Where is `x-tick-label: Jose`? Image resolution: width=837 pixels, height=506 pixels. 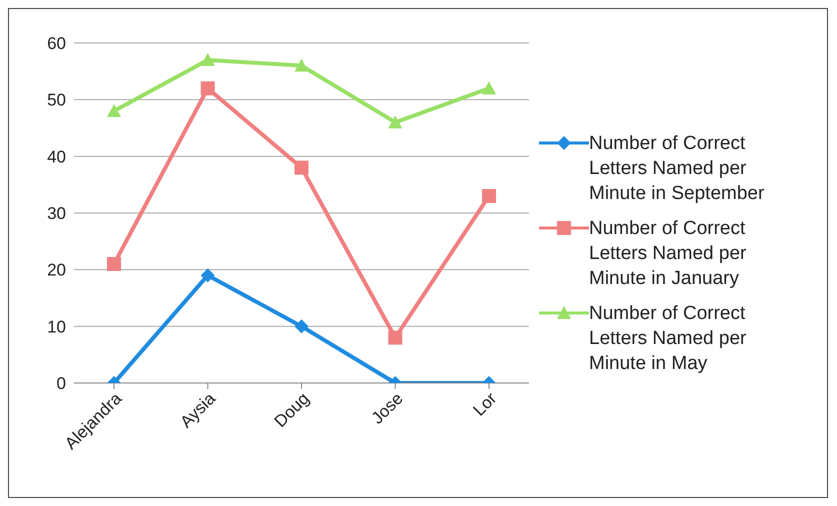 x-tick-label: Jose is located at coordinates (387, 408).